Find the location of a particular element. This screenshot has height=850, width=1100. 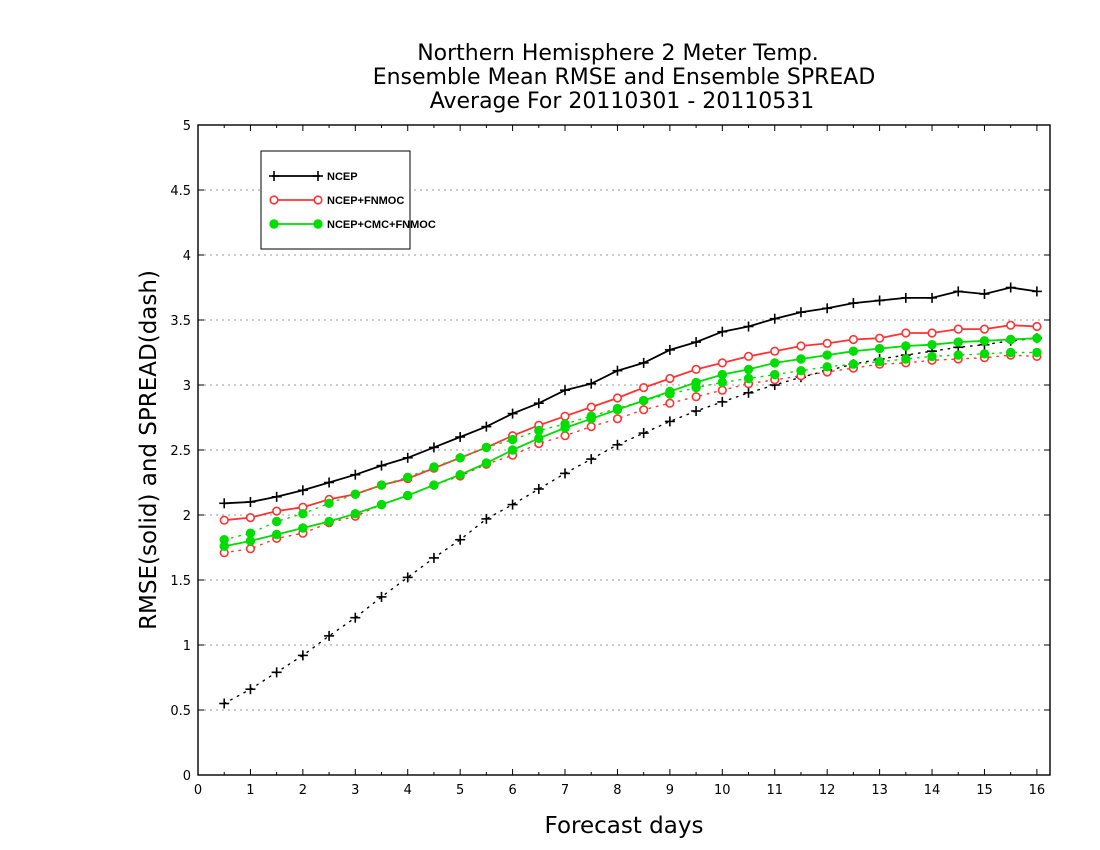

y-tick-label-10: 5 is located at coordinates (187, 126).